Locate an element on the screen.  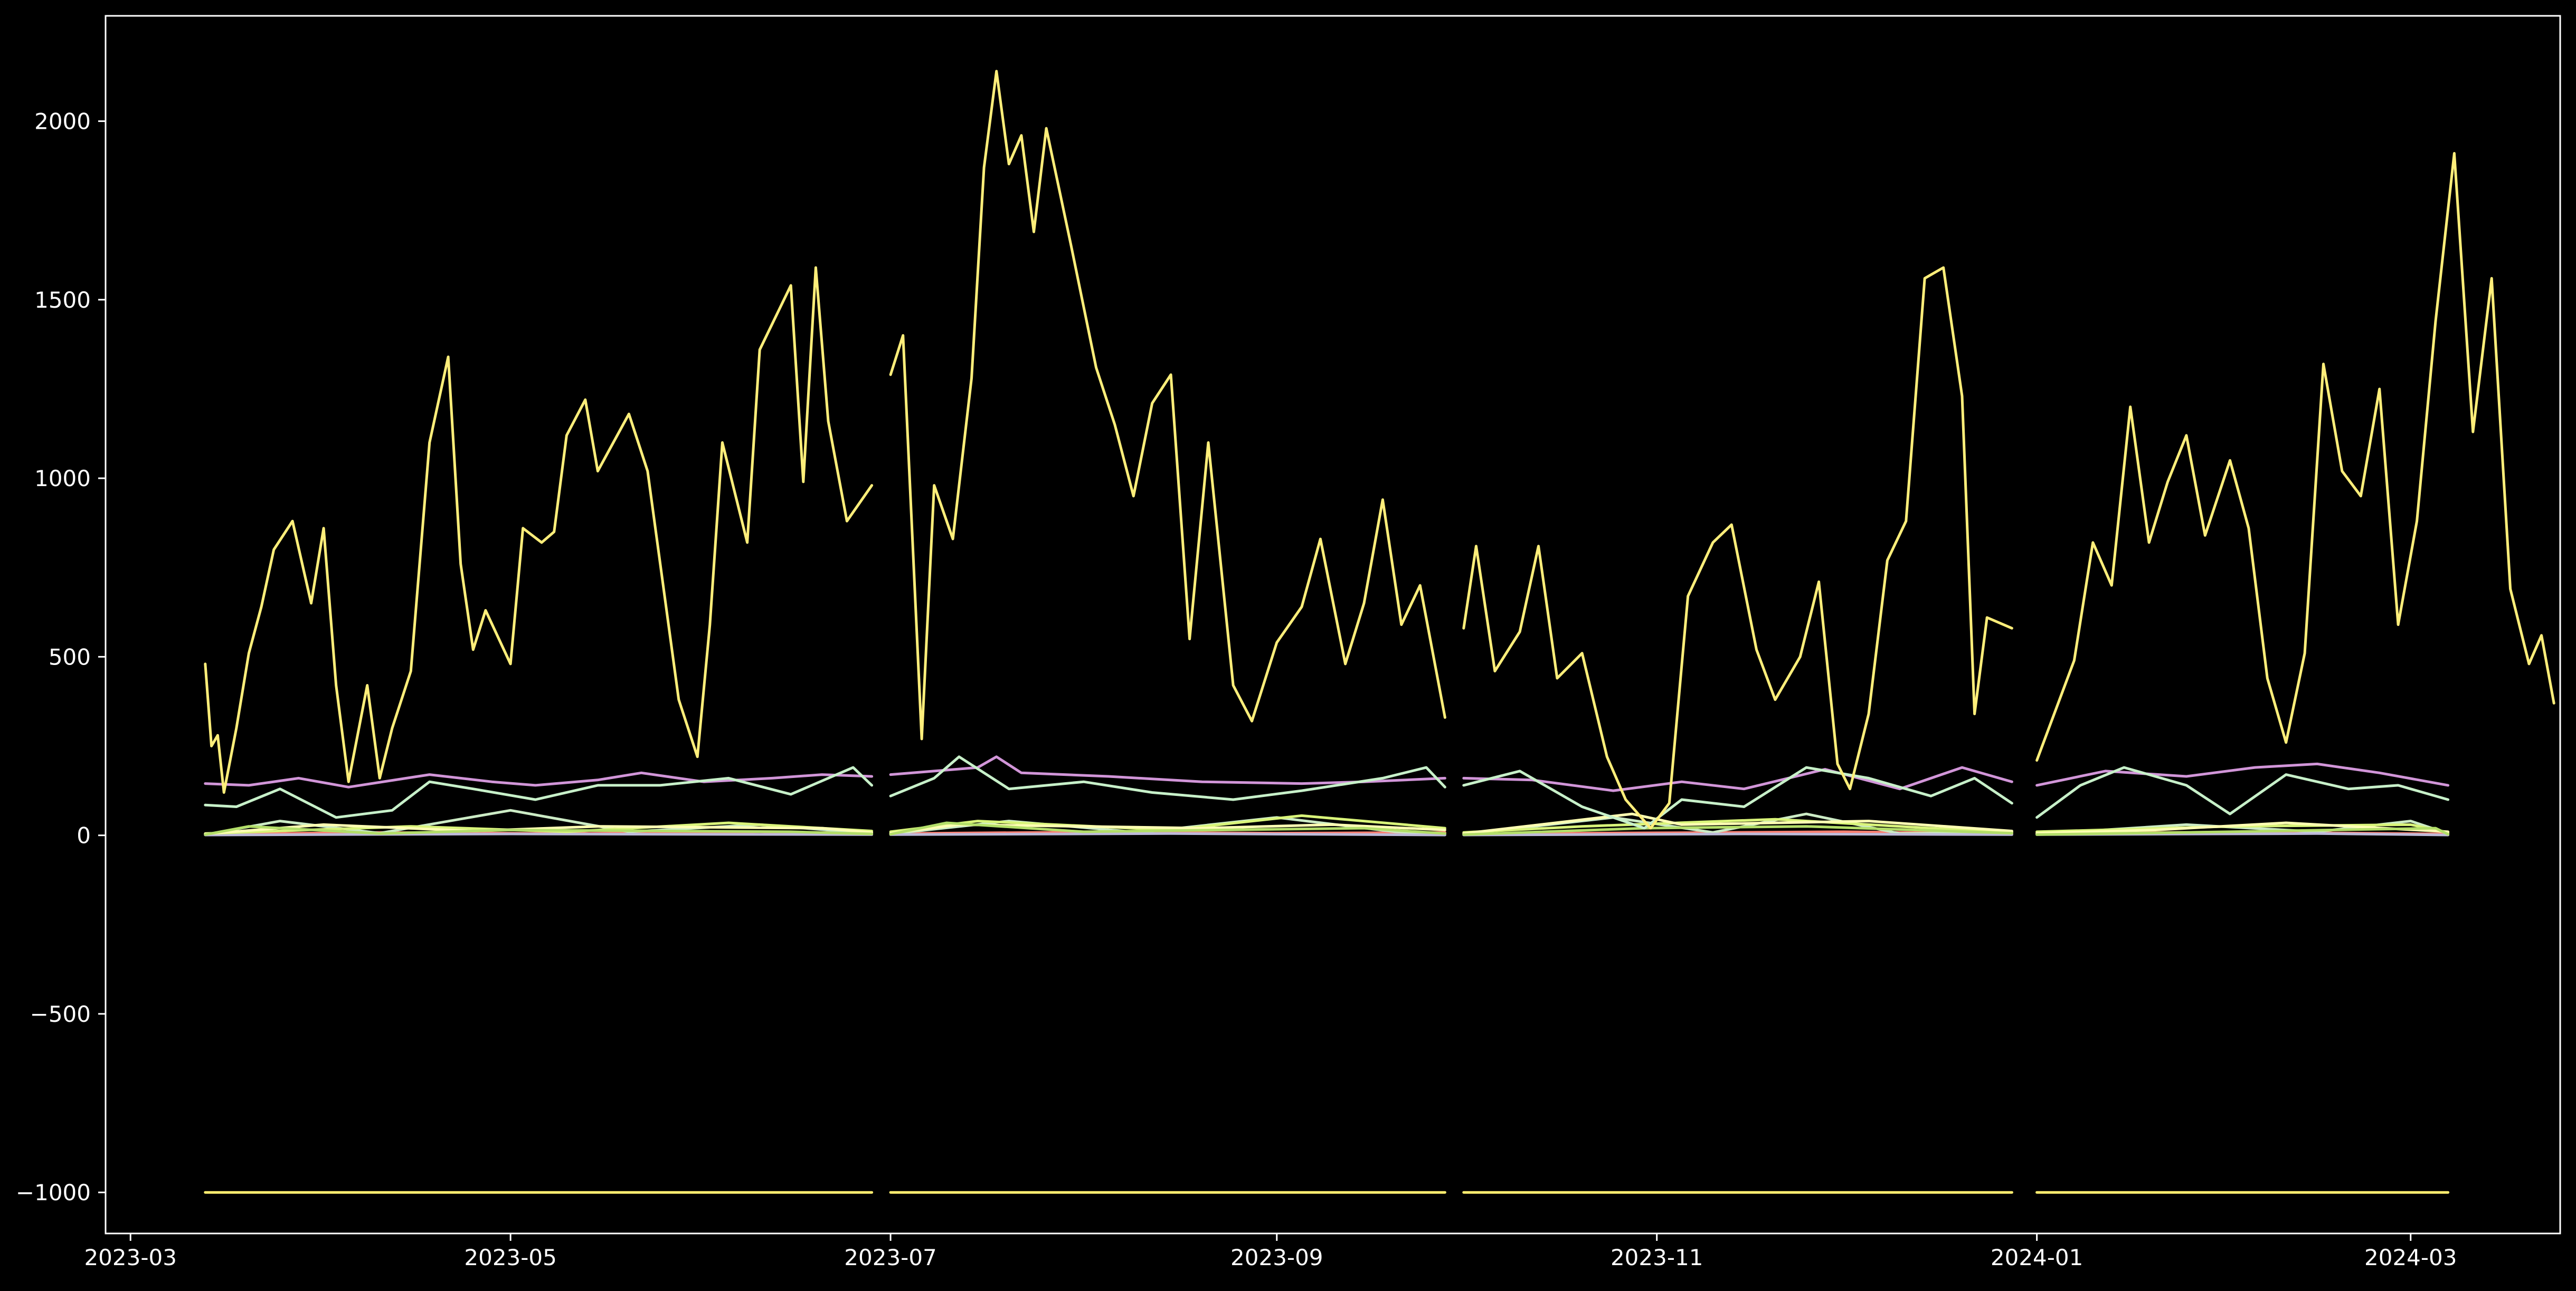
x-tick-label: 2023-09 is located at coordinates (1276, 1258).